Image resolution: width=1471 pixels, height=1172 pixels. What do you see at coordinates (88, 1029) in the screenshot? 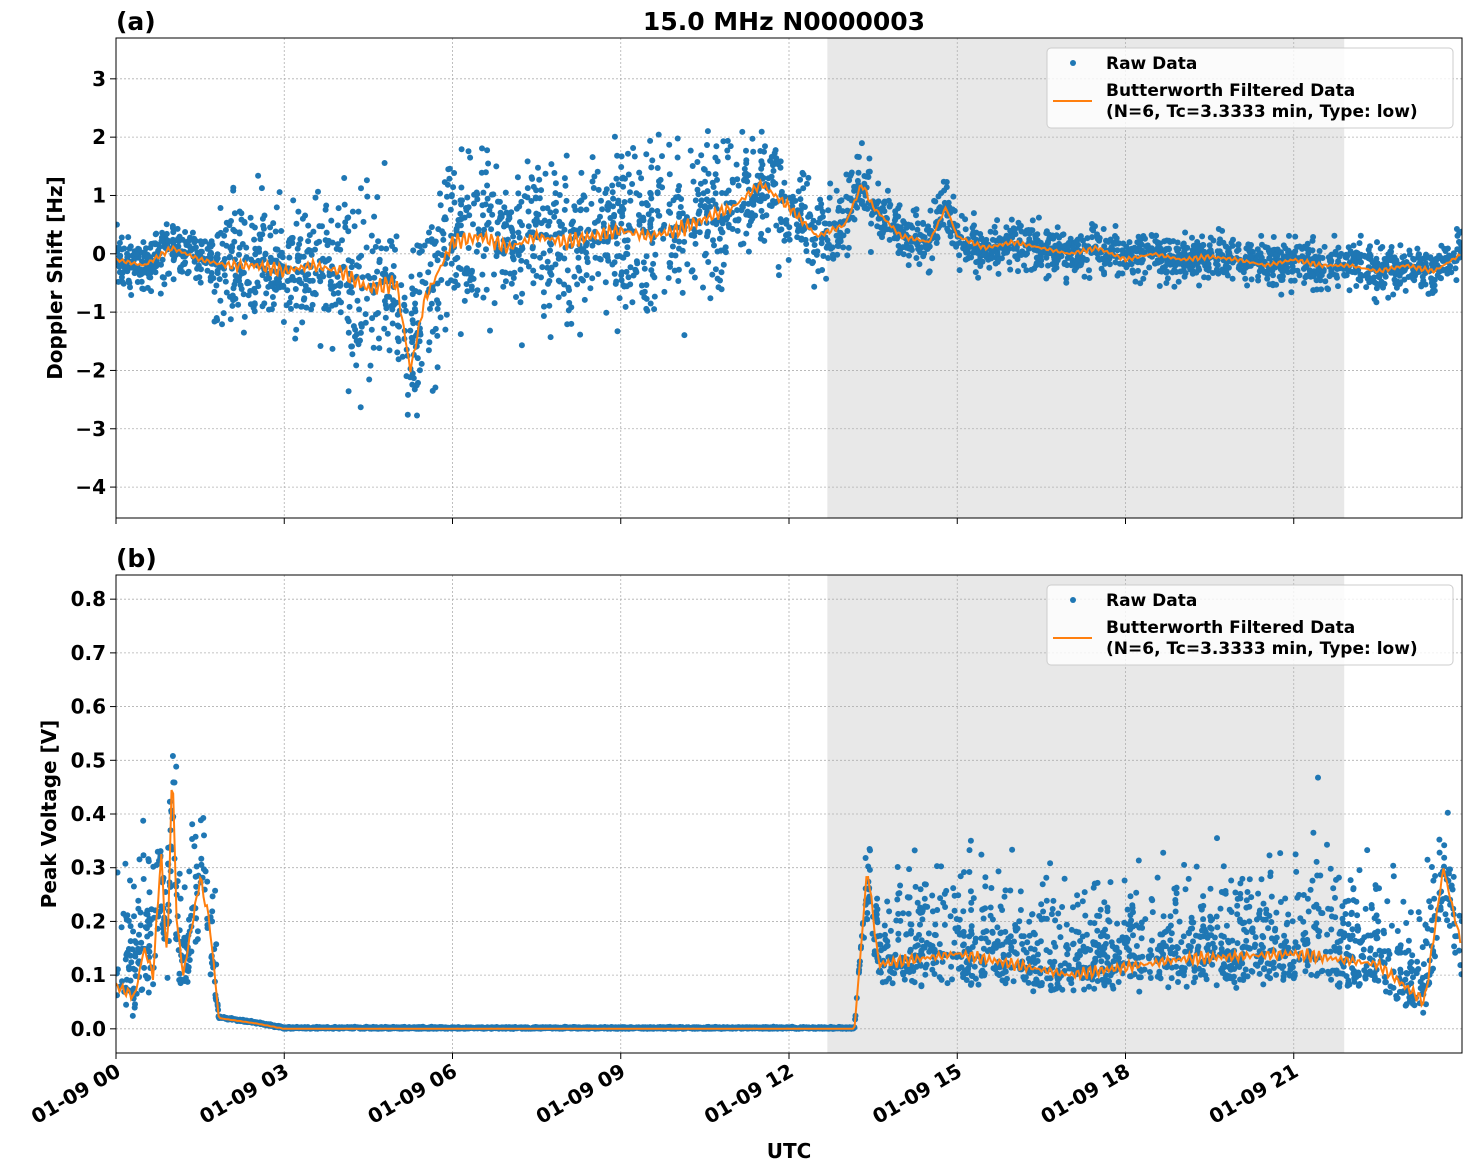
I see `y-tick-label: 0.0` at bounding box center [88, 1029].